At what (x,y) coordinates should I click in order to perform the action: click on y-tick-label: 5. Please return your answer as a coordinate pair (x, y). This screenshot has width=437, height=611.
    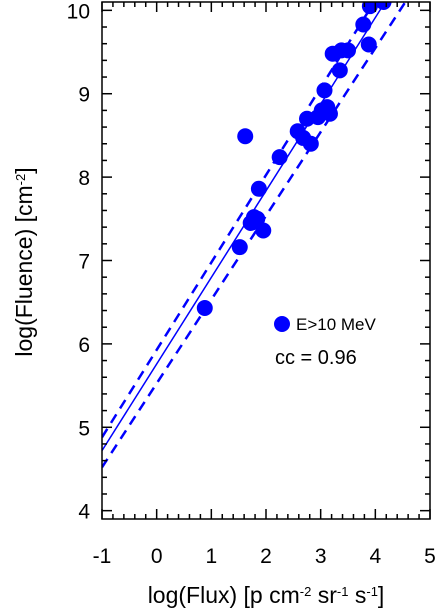
    Looking at the image, I should click on (84, 428).